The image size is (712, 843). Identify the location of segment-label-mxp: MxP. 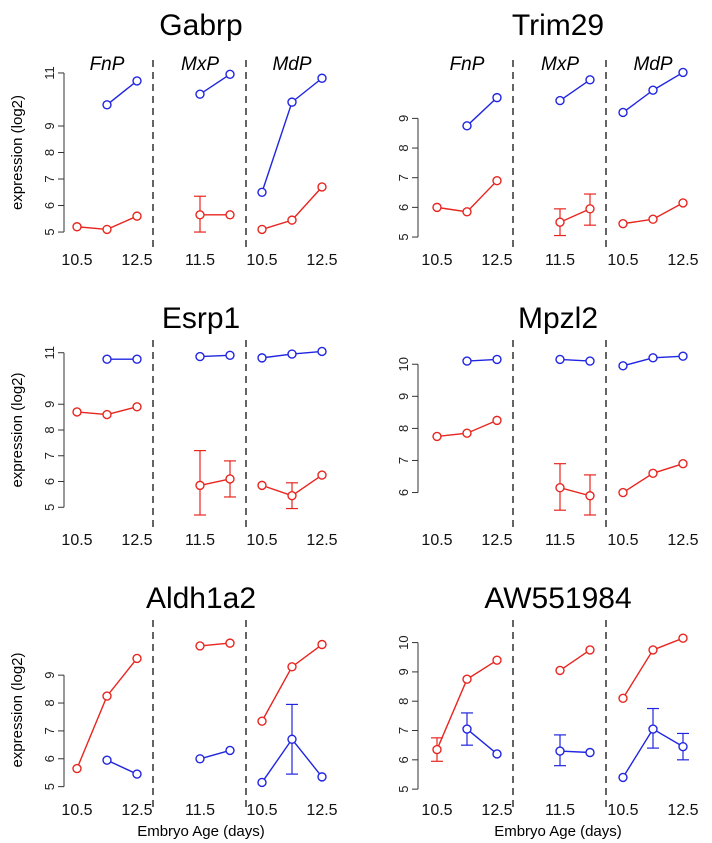
(560, 64).